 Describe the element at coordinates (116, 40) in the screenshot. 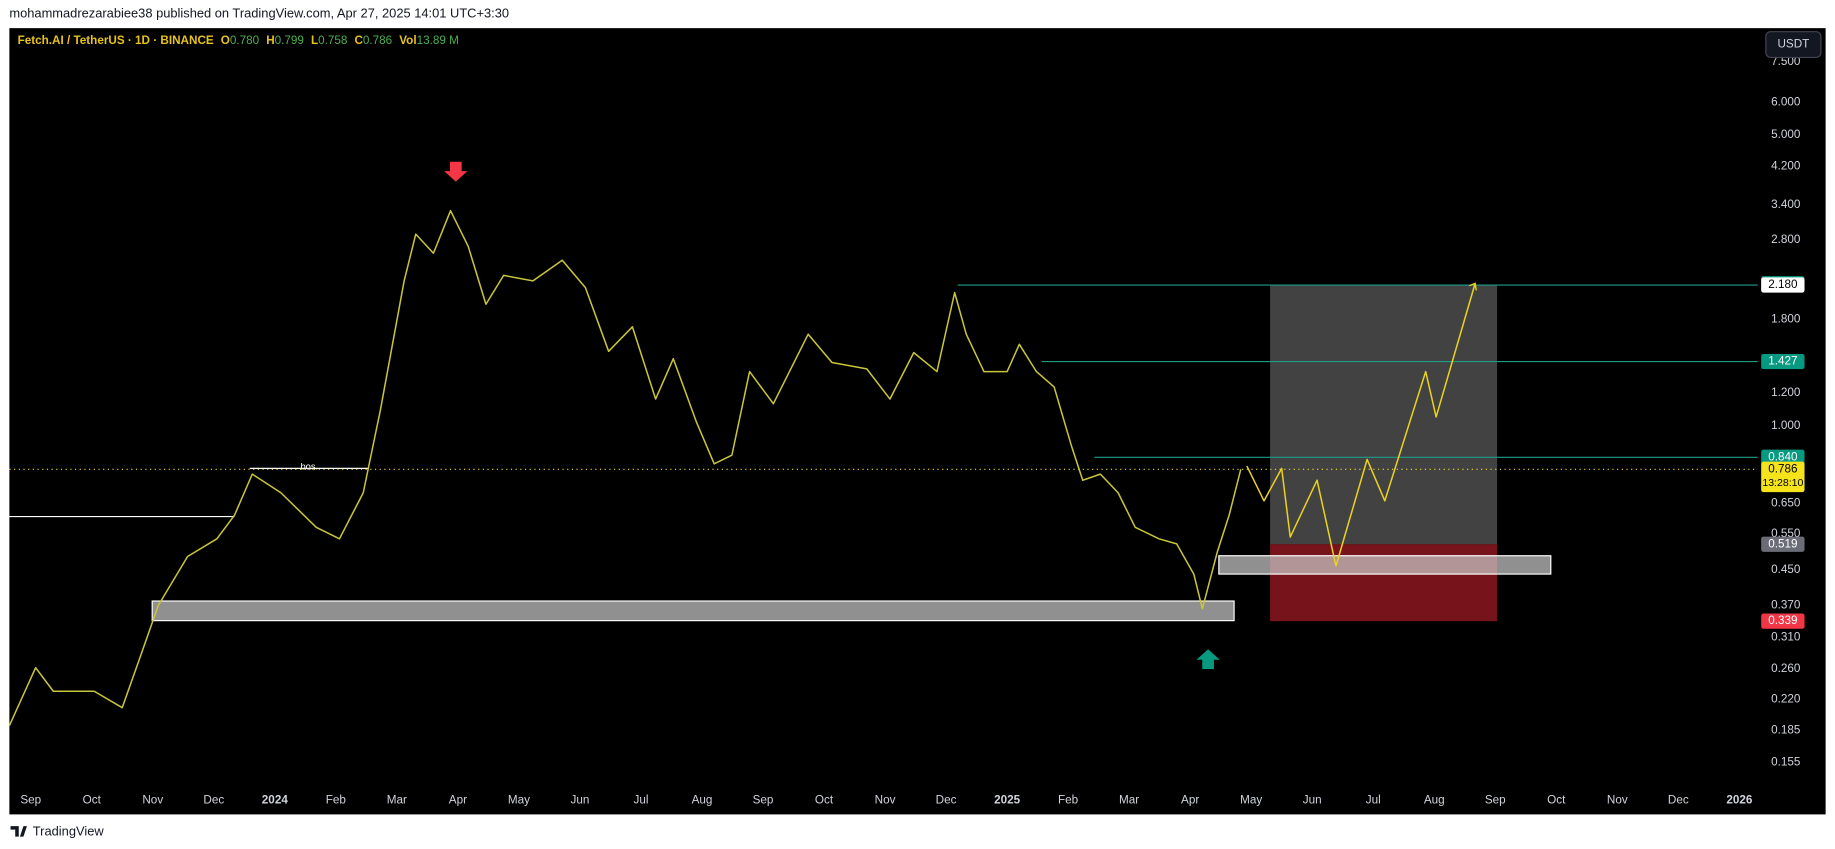

I see `symbol: Fetch.AI / TetherUS · 1D · BINANCE` at that location.